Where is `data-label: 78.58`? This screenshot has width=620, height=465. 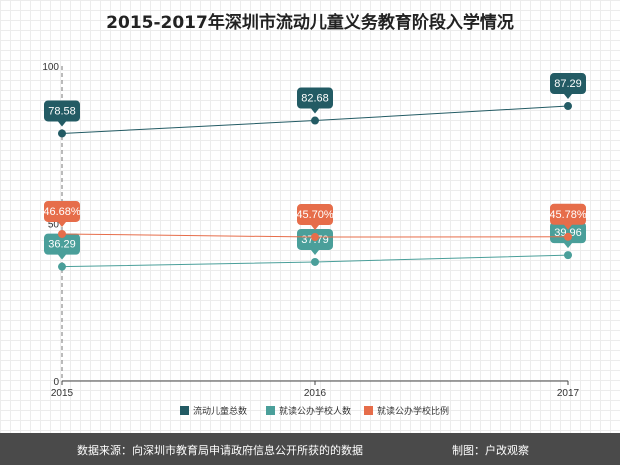
data-label: 78.58 is located at coordinates (62, 111).